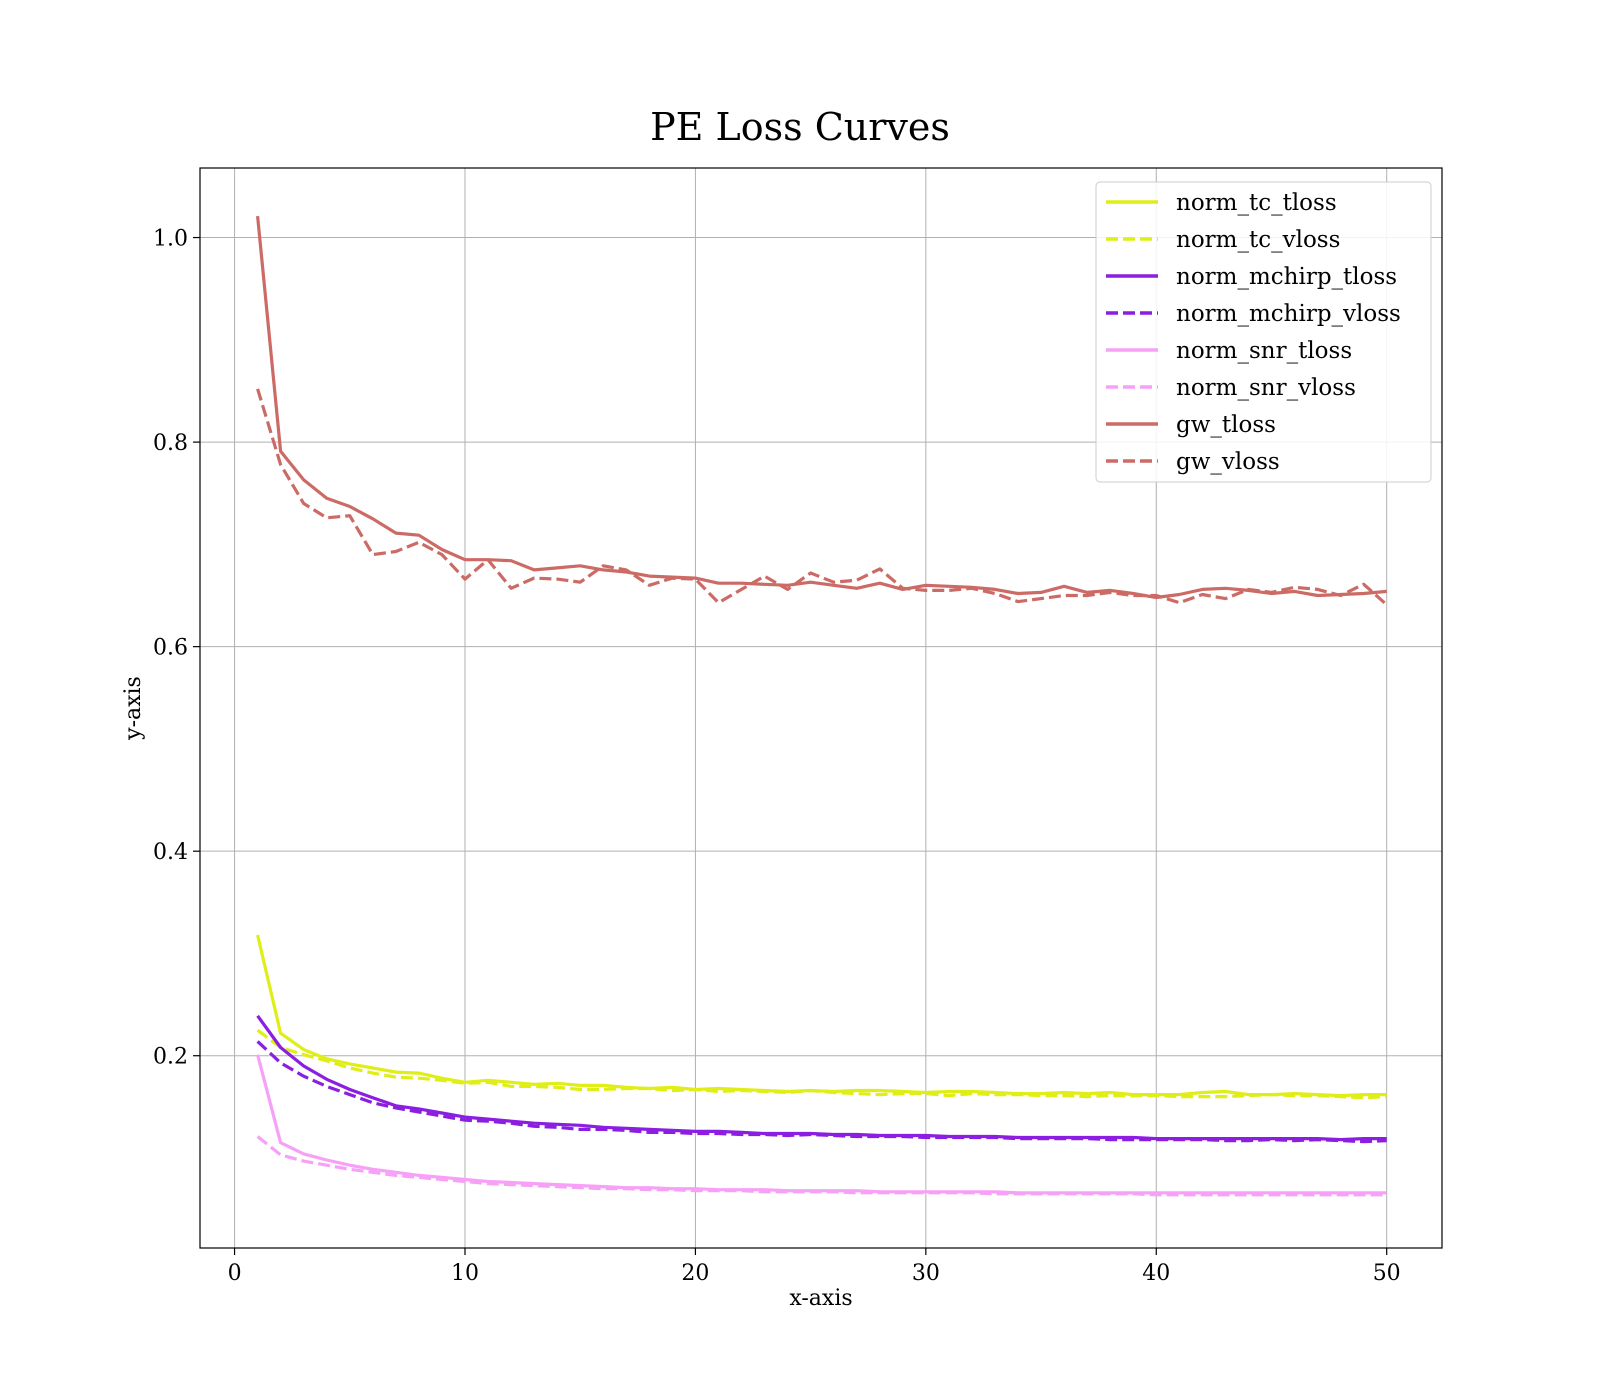 The image size is (1600, 1400). I want to click on chart-title: PE Loss Curves, so click(800, 127).